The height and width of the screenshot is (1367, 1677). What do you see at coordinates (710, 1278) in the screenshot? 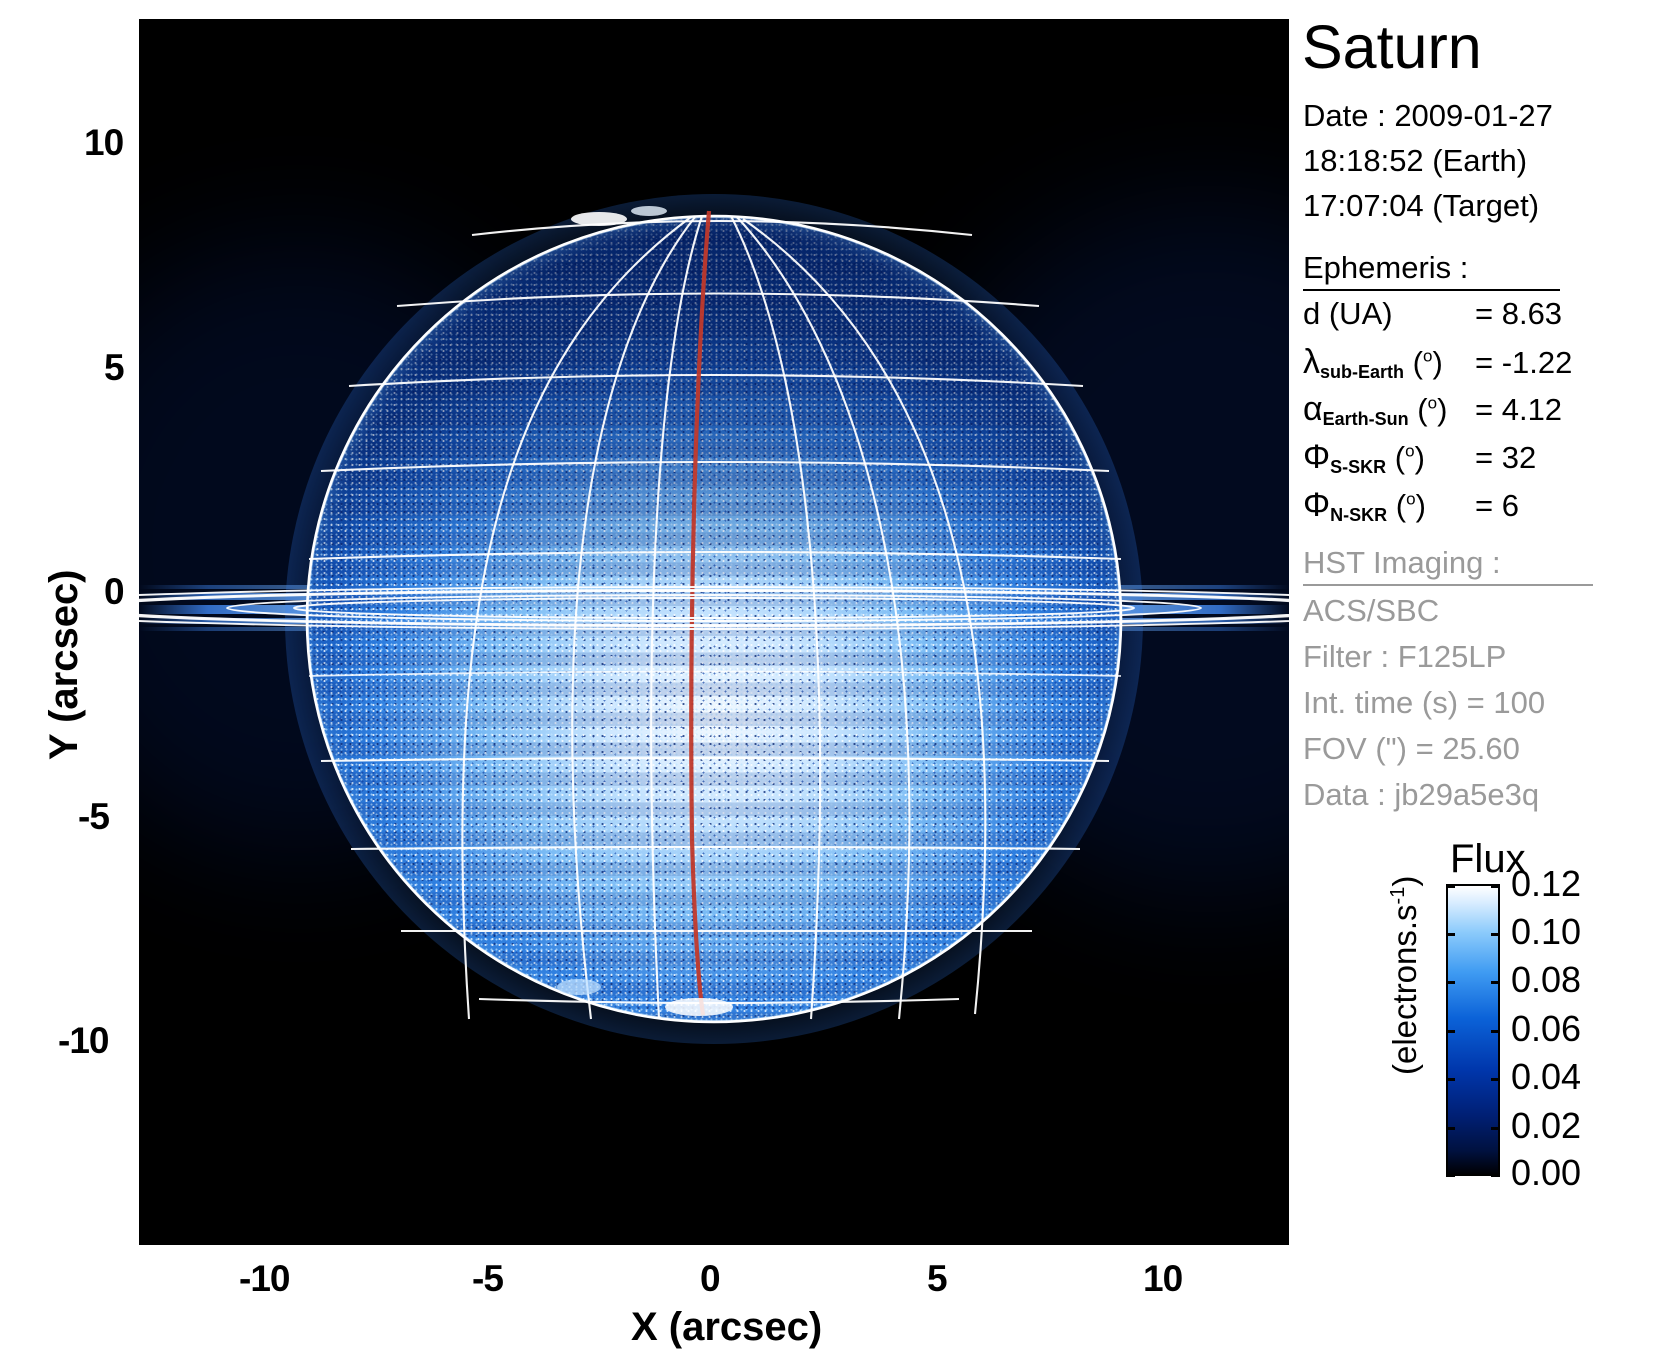
I see `x-tick-label: 0` at bounding box center [710, 1278].